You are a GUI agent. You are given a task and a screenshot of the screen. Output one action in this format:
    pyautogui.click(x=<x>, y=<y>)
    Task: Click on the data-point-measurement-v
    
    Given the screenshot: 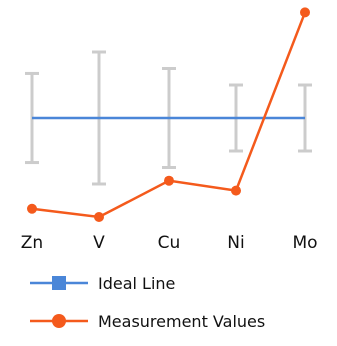 What is the action you would take?
    pyautogui.click(x=99, y=217)
    